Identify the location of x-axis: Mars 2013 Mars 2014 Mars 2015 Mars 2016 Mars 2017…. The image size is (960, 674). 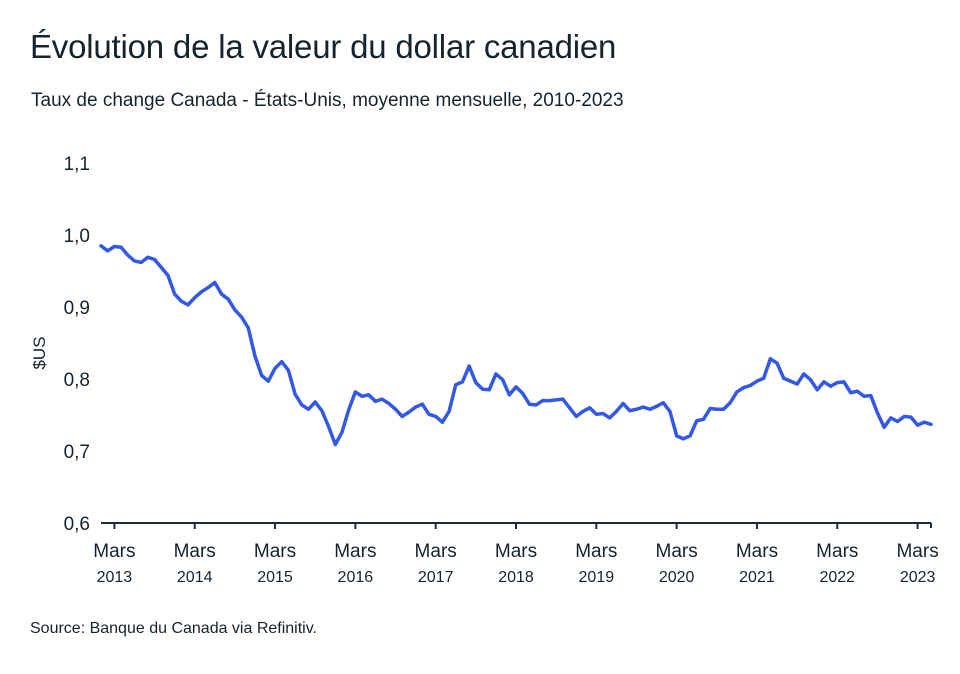
(516, 554).